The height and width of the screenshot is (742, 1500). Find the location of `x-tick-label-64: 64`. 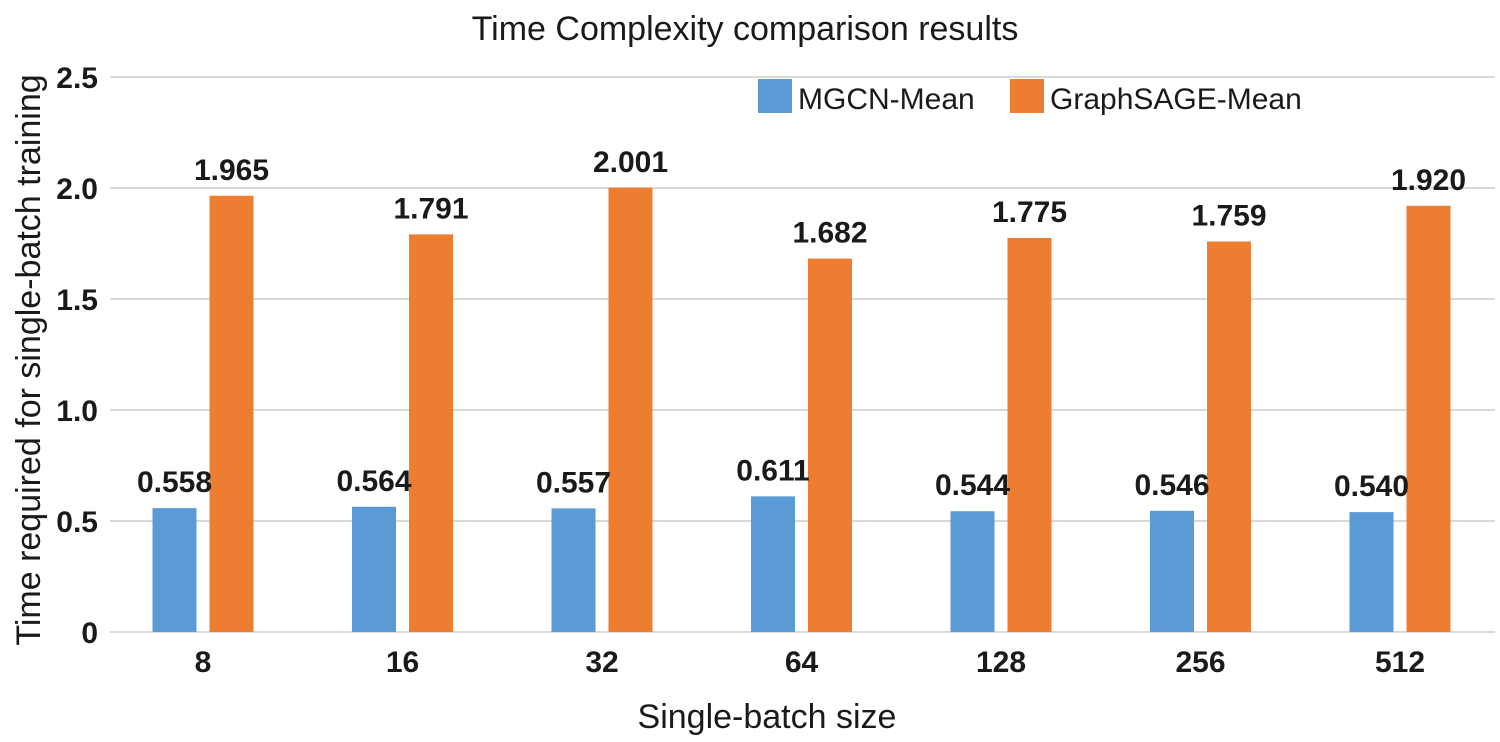

x-tick-label-64: 64 is located at coordinates (802, 662).